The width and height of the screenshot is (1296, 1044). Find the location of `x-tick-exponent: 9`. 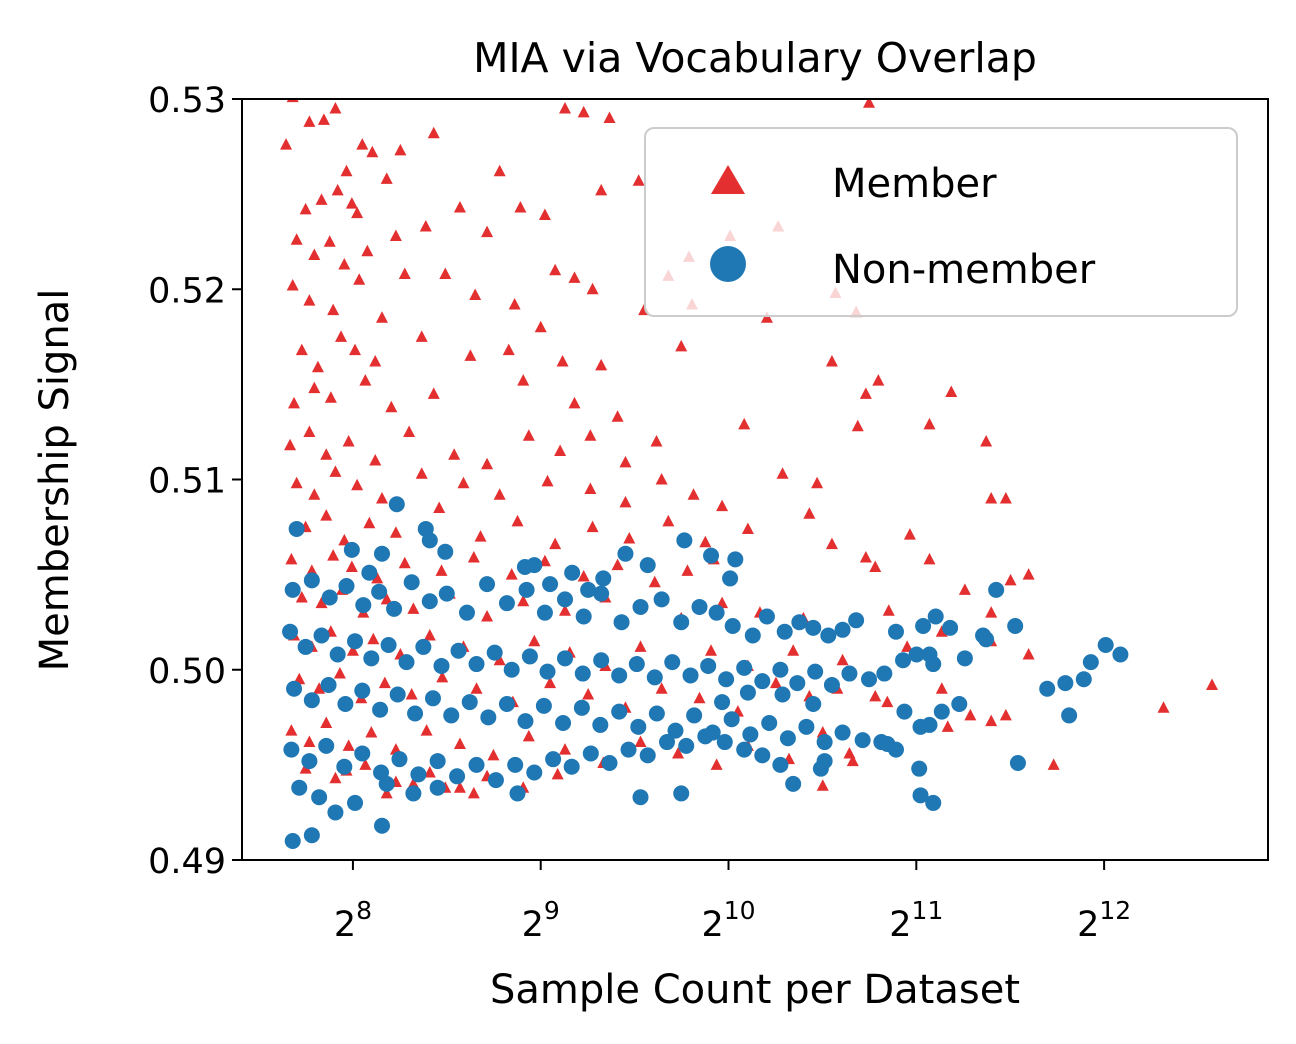

x-tick-exponent: 9 is located at coordinates (552, 910).